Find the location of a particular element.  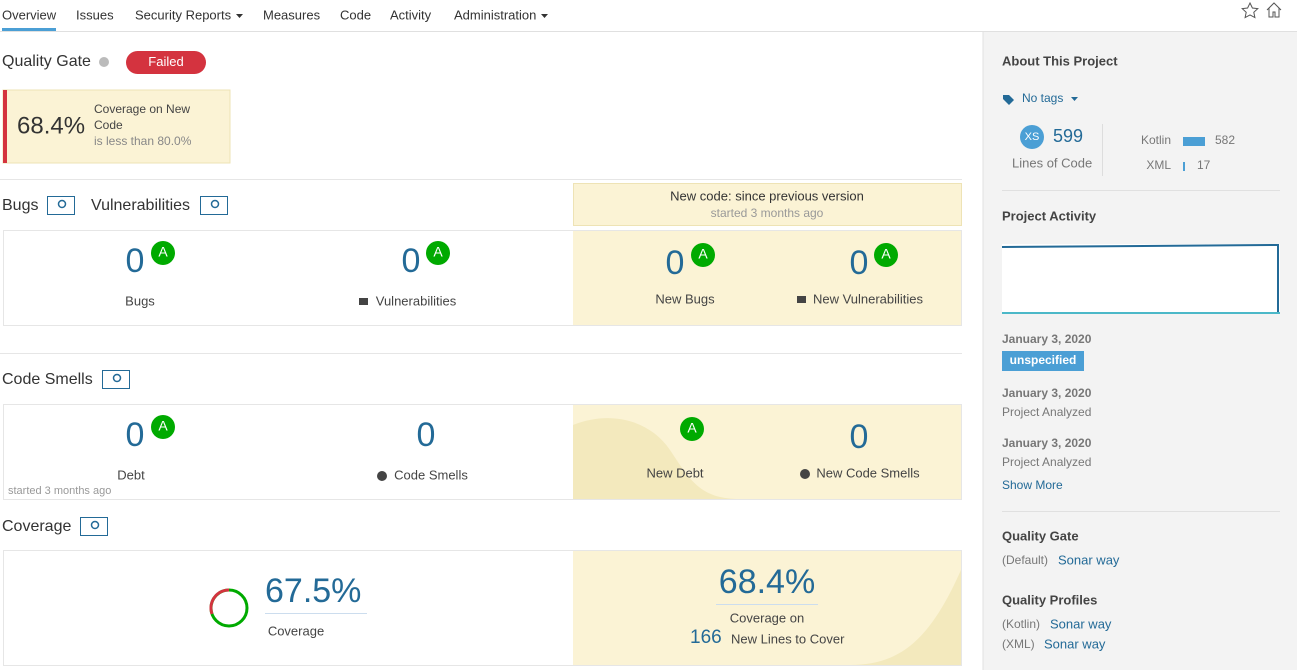

condition-value: 68.4% is located at coordinates (51, 125).